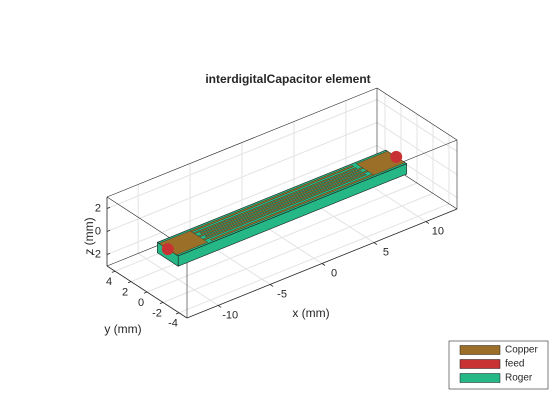 This screenshot has width=560, height=420. What do you see at coordinates (109, 282) in the screenshot?
I see `y-tick-label: 4` at bounding box center [109, 282].